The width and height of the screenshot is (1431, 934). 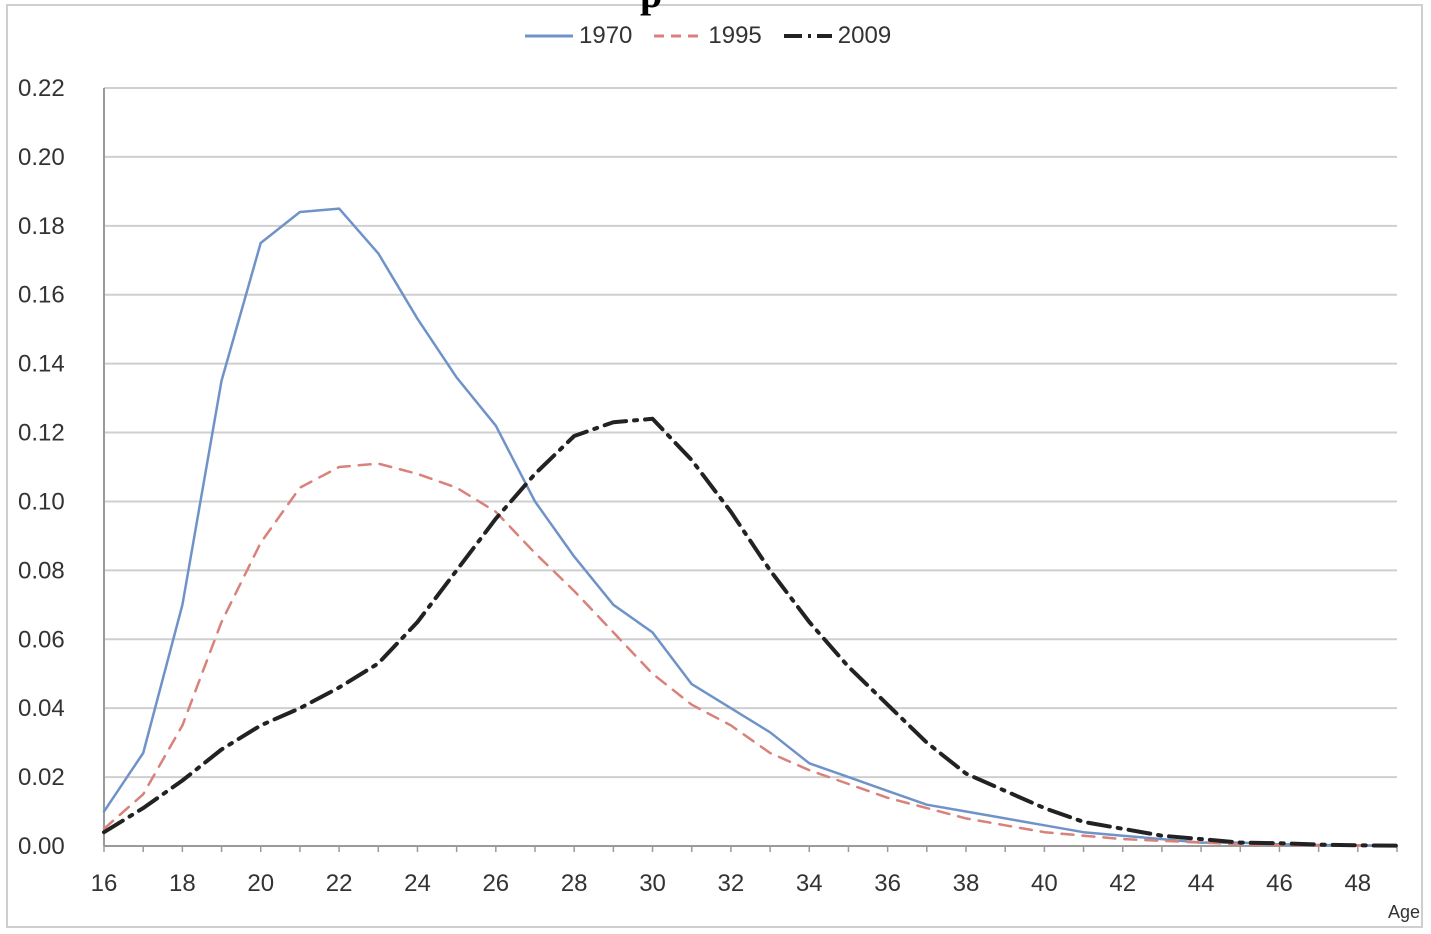 What do you see at coordinates (339, 883) in the screenshot?
I see `x-tick-label-3: 22` at bounding box center [339, 883].